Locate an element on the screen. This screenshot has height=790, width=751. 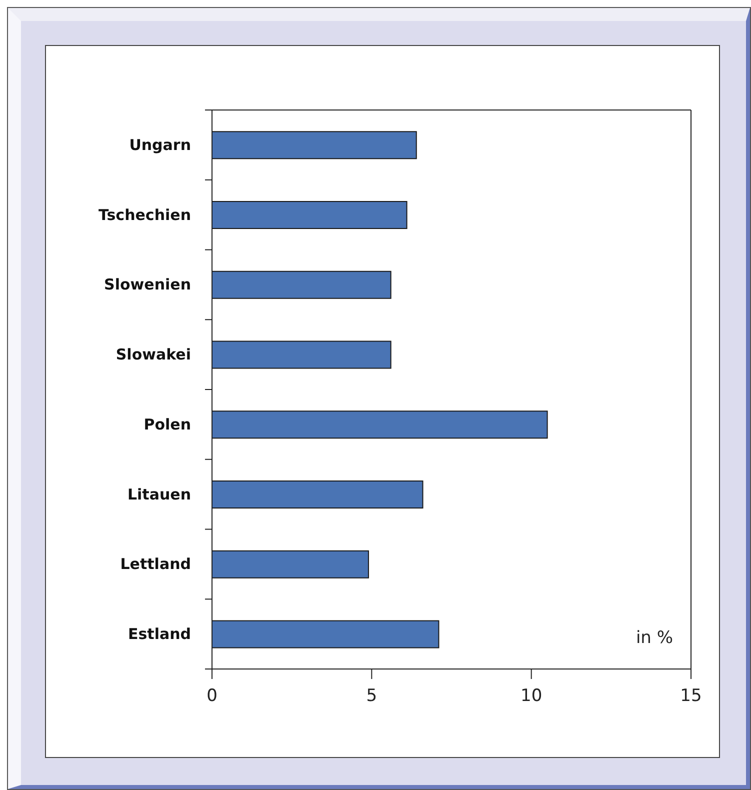
y-tick-label: Litauen is located at coordinates (159, 494).